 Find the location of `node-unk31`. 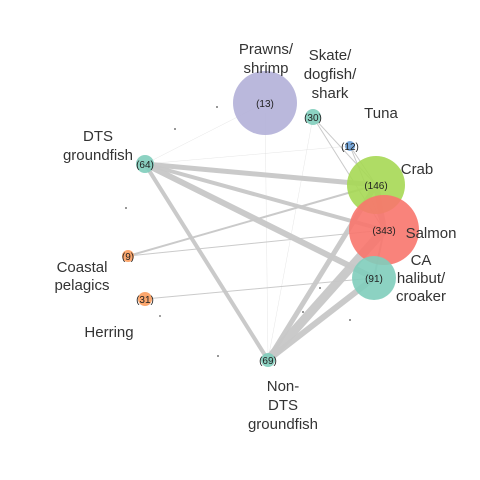

node-unk31 is located at coordinates (145, 299).